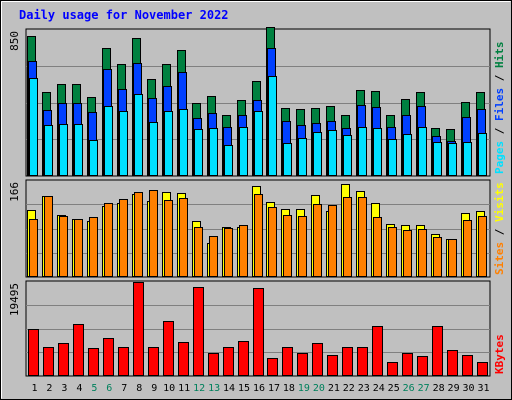  I want to click on panel-usage-legend-item-4: /, so click(499, 78).